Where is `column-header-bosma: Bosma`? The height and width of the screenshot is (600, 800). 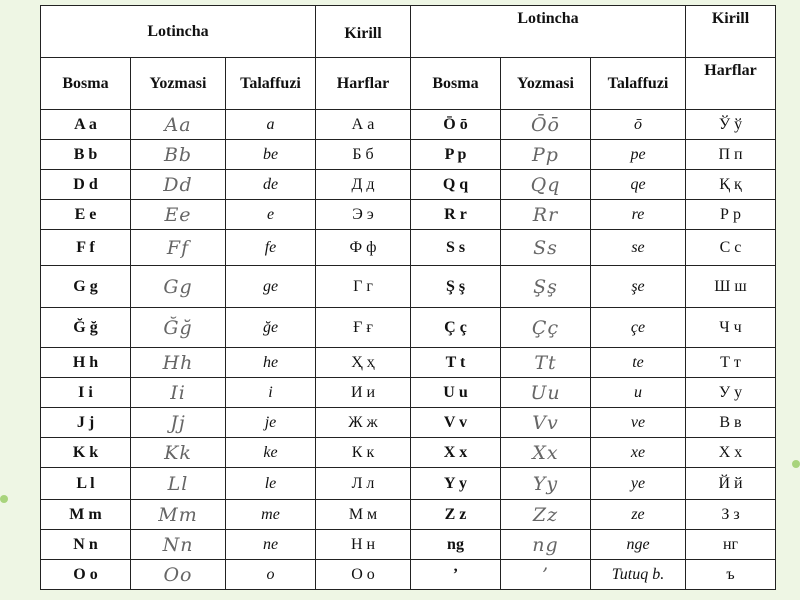
column-header-bosma: Bosma is located at coordinates (455, 83).